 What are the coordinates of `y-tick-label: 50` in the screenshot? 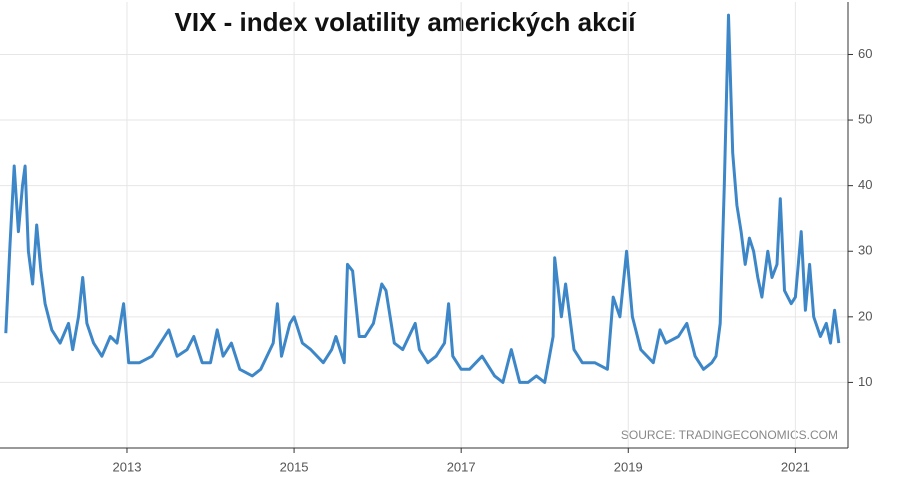 It's located at (865, 118).